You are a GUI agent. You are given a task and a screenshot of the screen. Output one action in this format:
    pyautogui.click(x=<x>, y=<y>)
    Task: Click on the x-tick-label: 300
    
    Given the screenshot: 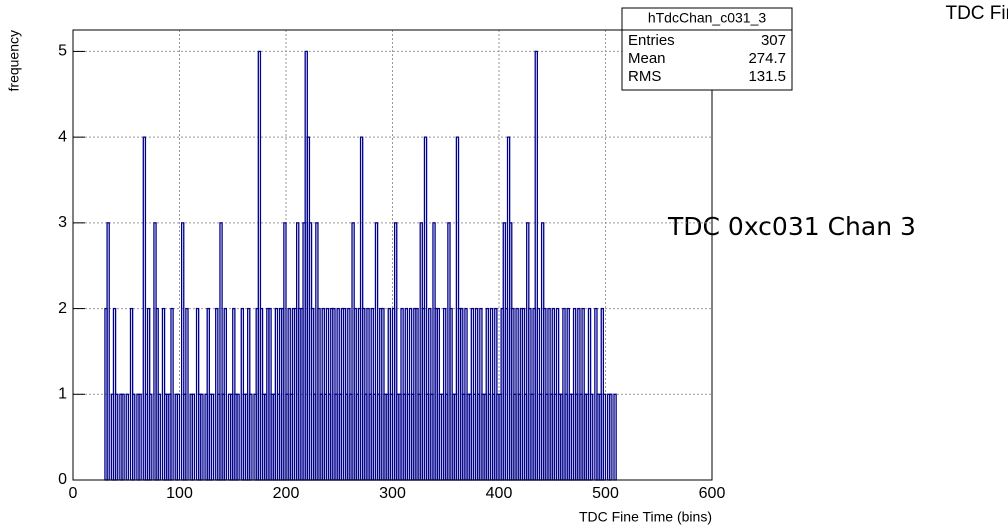 What is the action you would take?
    pyautogui.click(x=392, y=493)
    